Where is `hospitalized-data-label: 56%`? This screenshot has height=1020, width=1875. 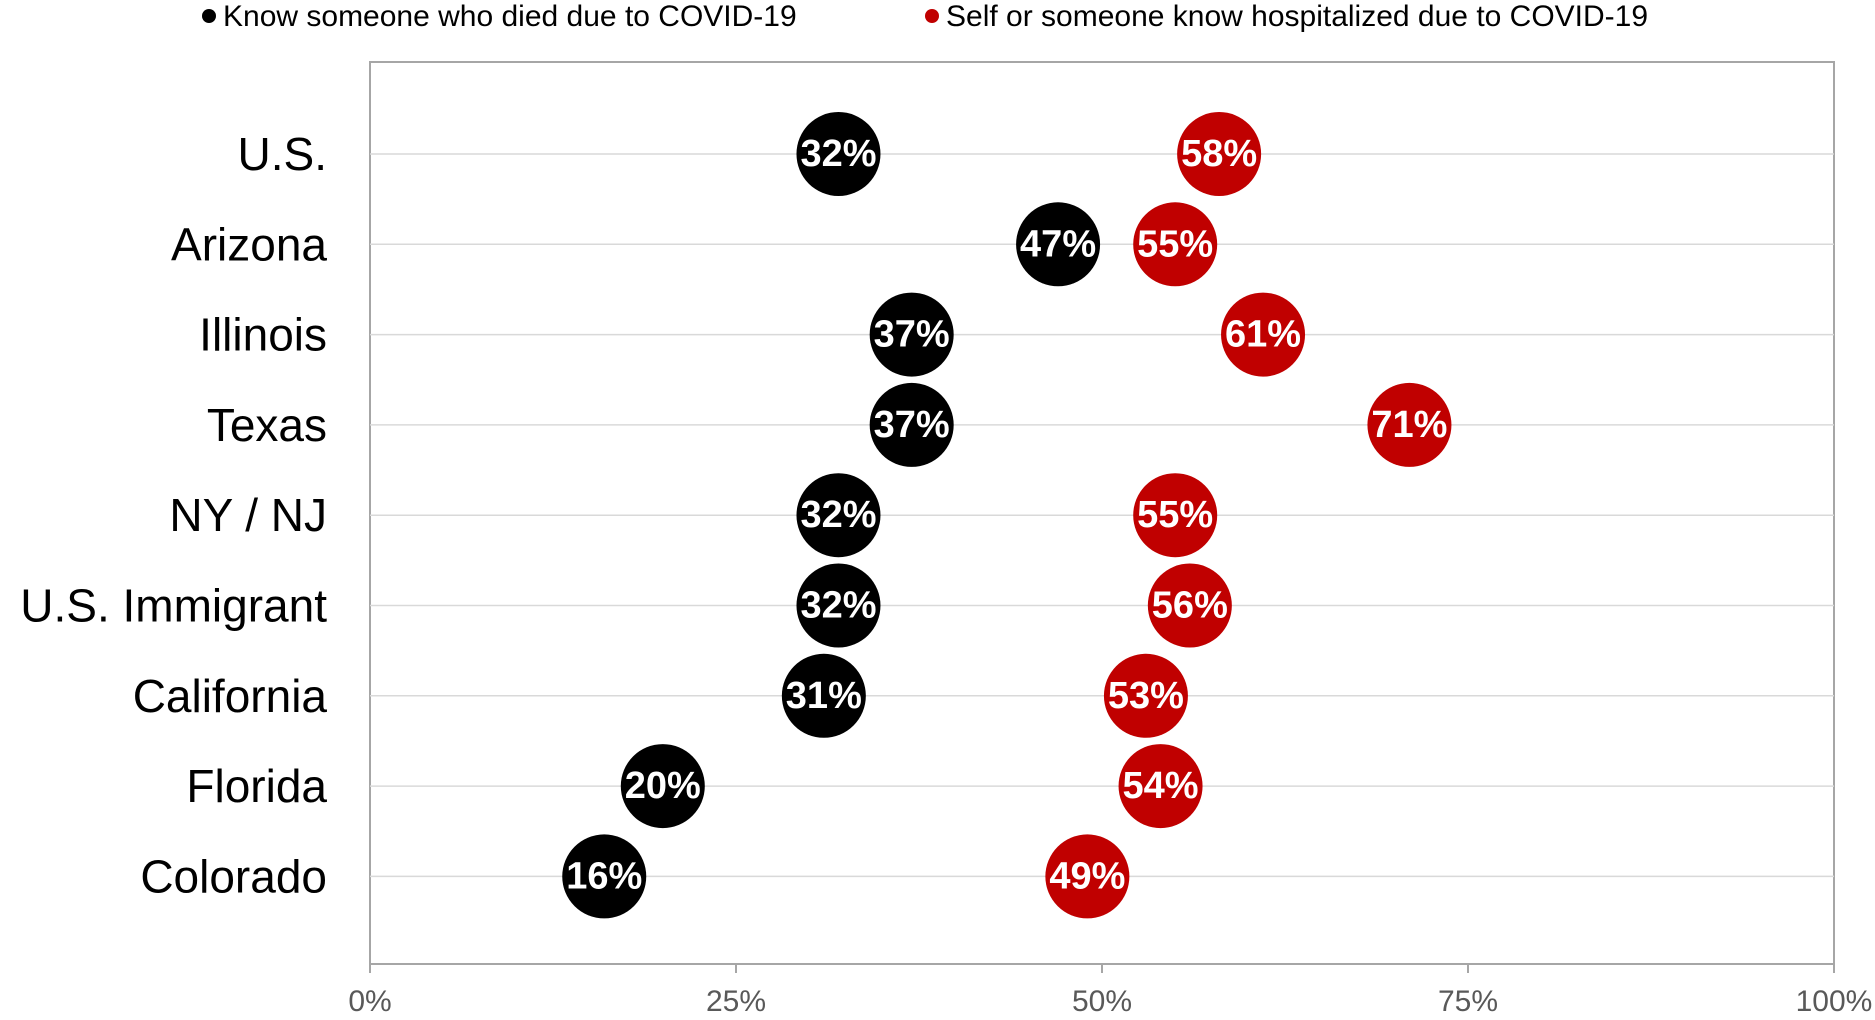 hospitalized-data-label: 56% is located at coordinates (1190, 606).